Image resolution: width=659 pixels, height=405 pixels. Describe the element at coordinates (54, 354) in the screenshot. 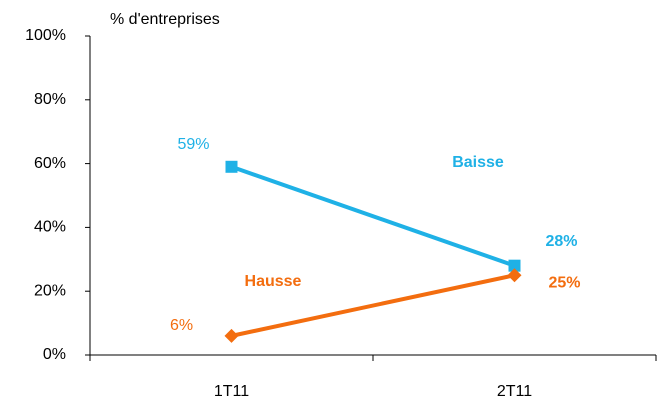

I see `y-tick-label: 0%` at that location.